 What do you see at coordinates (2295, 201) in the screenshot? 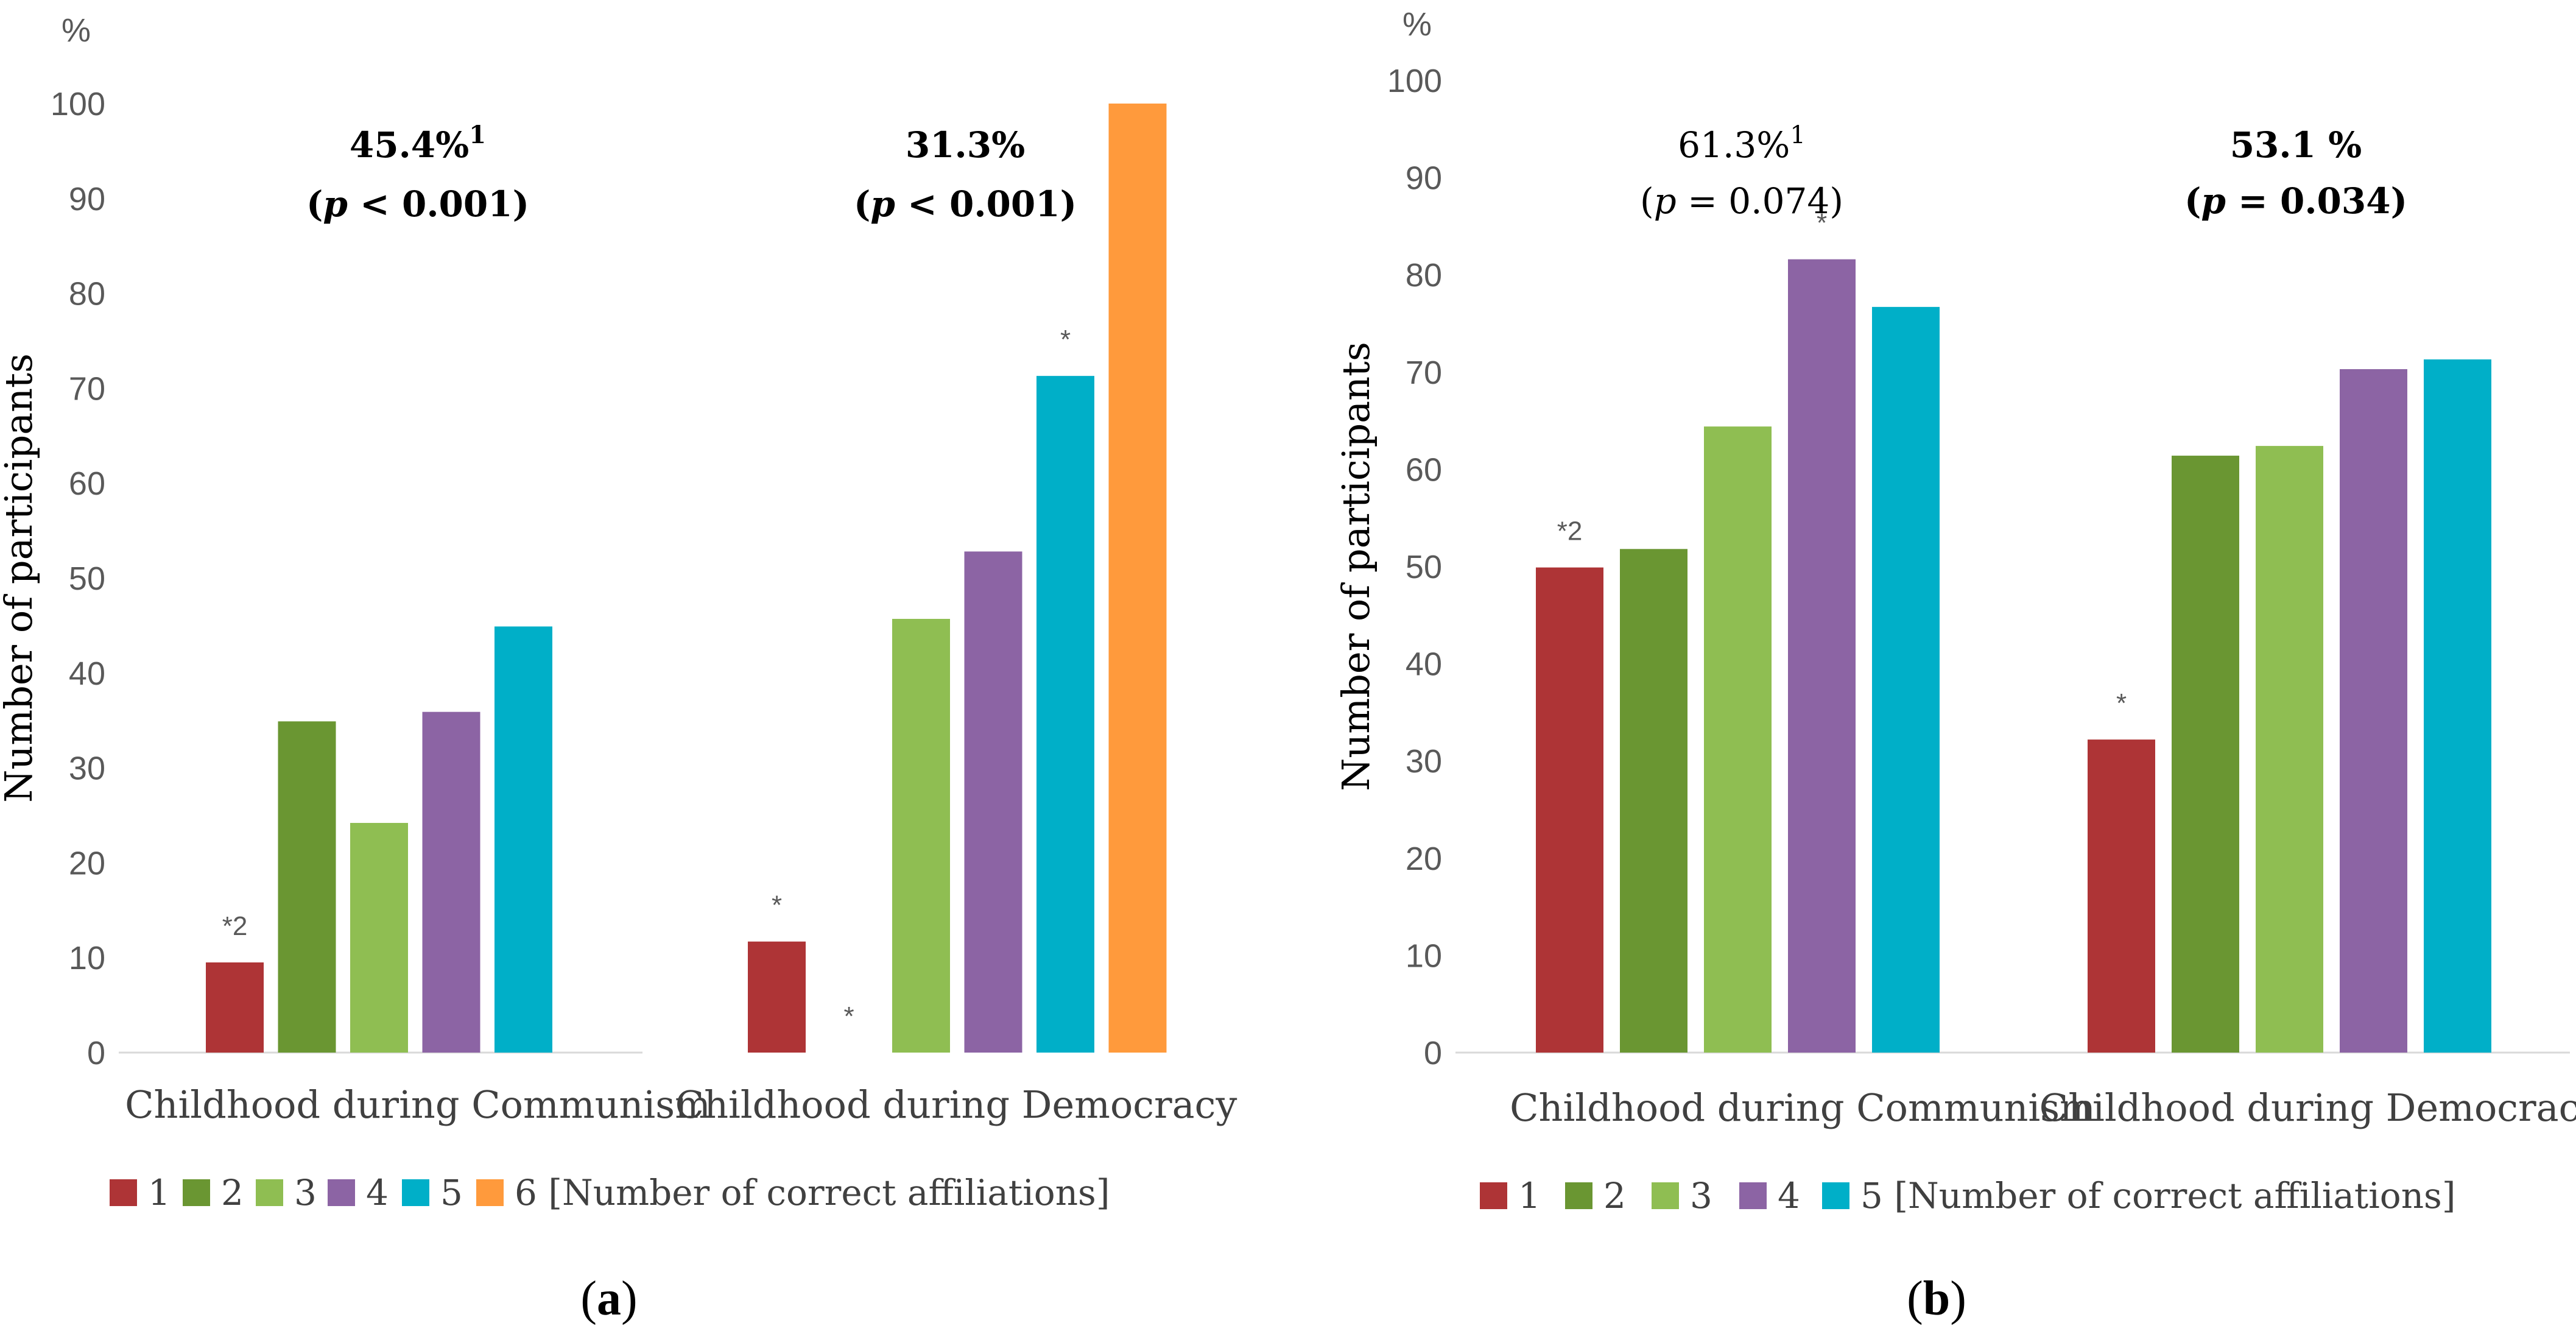
I see `group-p-value-annotation: (p = 0.034)` at bounding box center [2295, 201].